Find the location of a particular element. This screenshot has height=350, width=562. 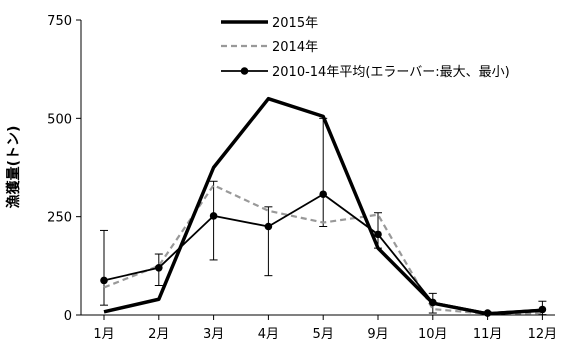

y-tick-label: 500 is located at coordinates (59, 119).